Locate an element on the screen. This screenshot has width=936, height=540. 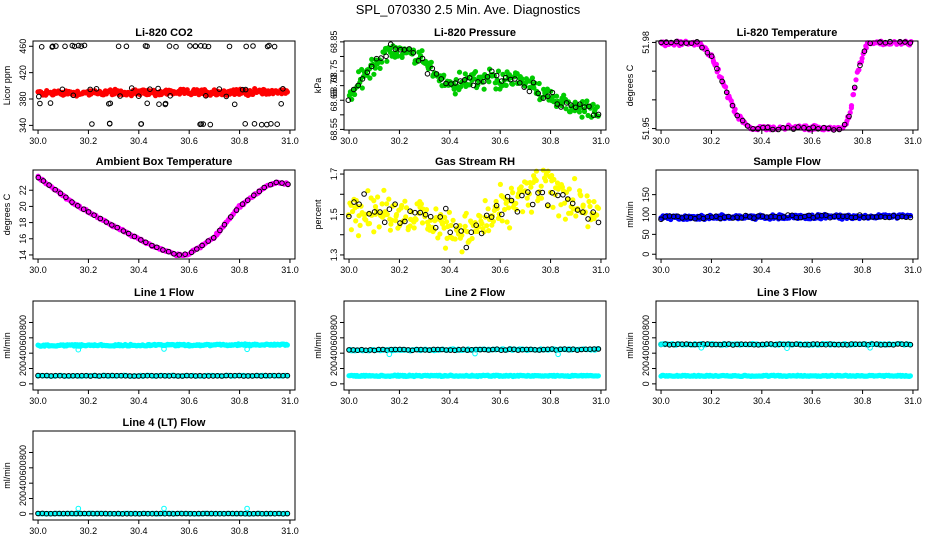
y-tick-label: 600 is located at coordinates (23, 467).